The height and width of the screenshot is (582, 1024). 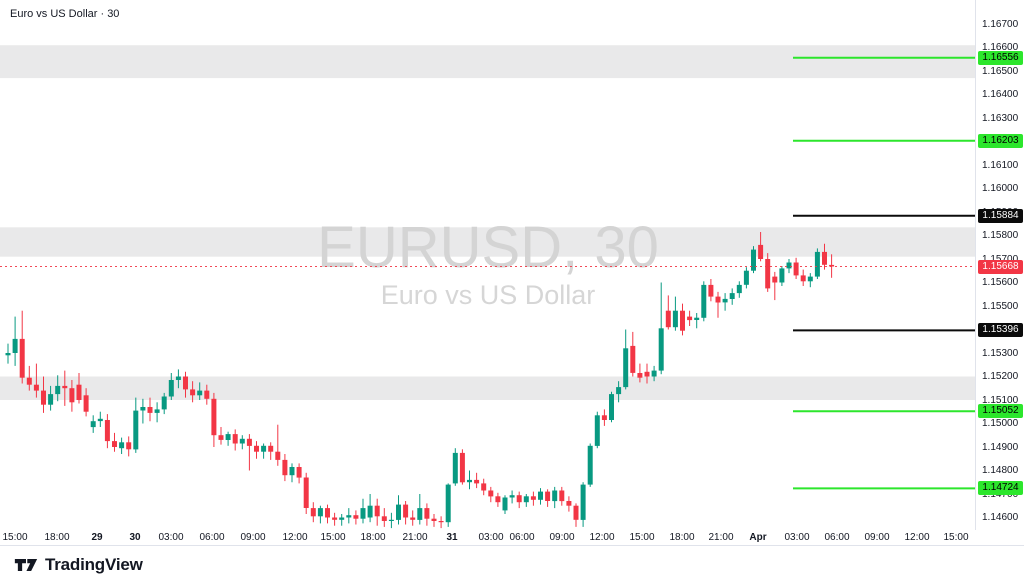 What do you see at coordinates (94, 564) in the screenshot?
I see `tradingview-brand-text: TradingView` at bounding box center [94, 564].